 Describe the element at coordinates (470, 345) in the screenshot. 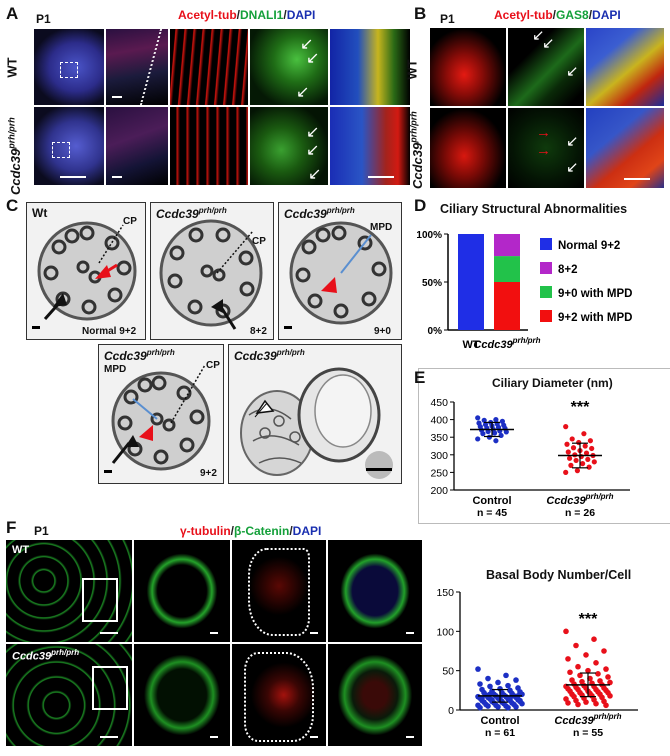

I see `x-tick-label: WT` at that location.